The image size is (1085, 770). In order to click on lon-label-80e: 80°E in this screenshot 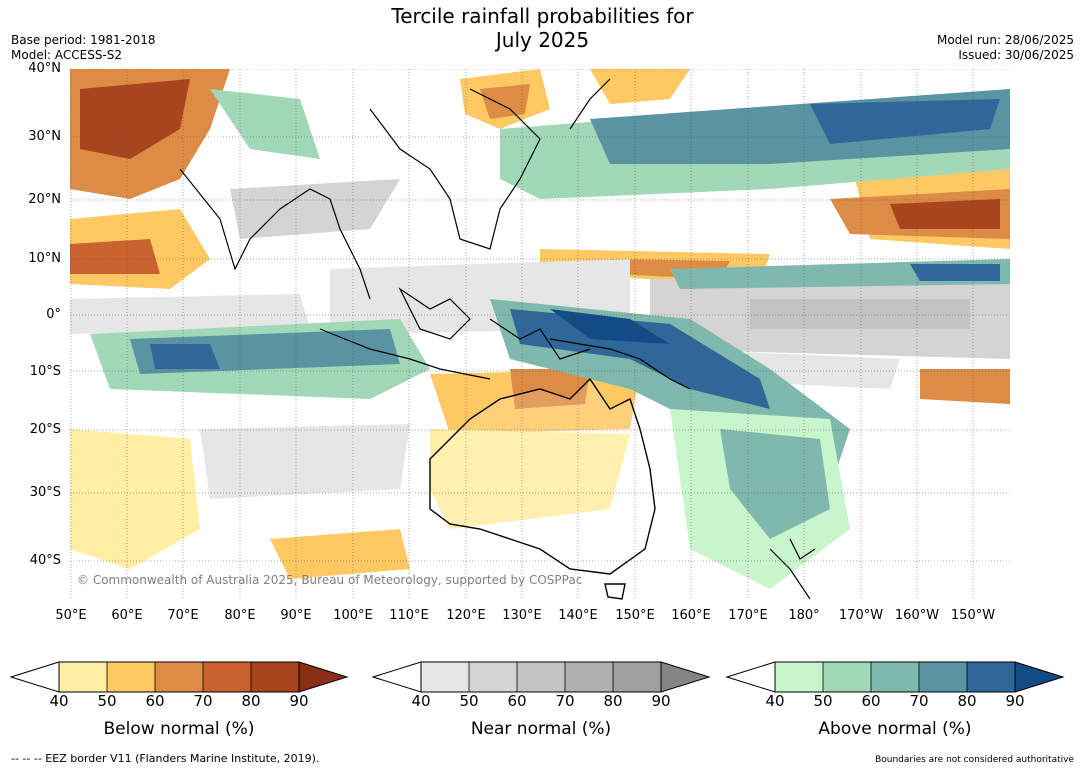, I will do `click(240, 615)`.